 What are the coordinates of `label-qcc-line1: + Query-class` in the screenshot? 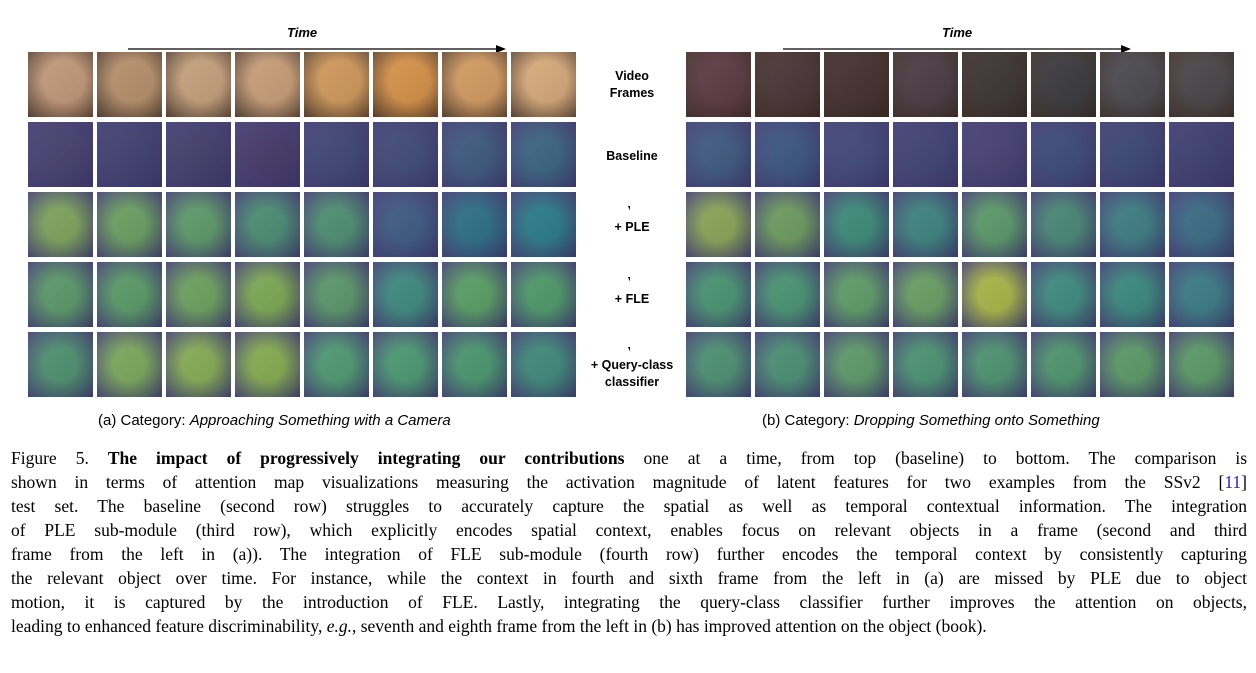 It's located at (632, 365).